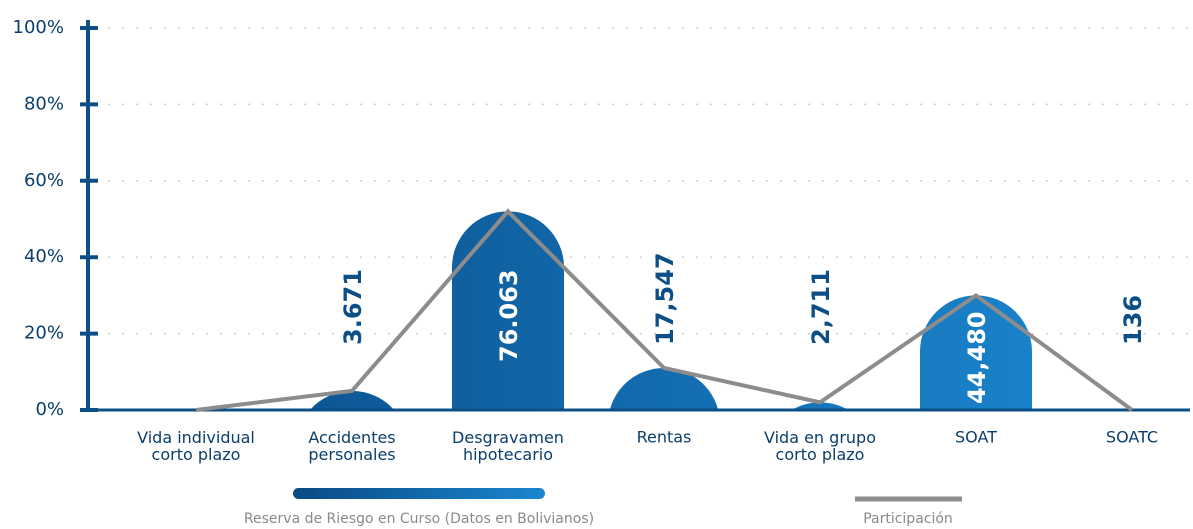 The width and height of the screenshot is (1193, 529). I want to click on y-tick-label: 40%, so click(44, 256).